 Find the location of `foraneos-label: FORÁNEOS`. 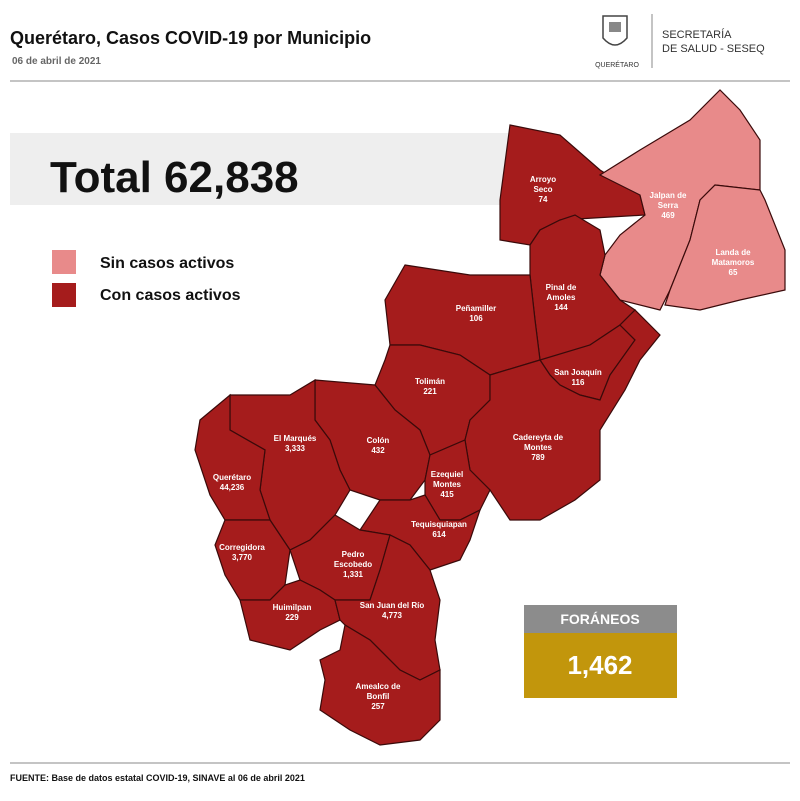

foraneos-label: FORÁNEOS is located at coordinates (599, 619).